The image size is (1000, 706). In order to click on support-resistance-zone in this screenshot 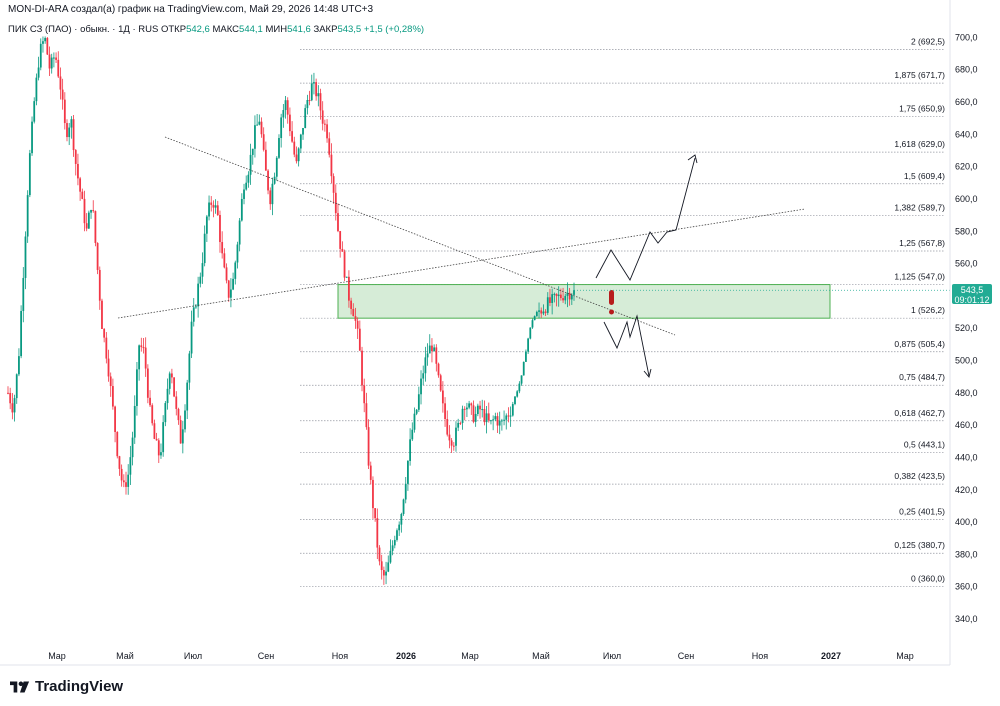, I will do `click(584, 301)`.